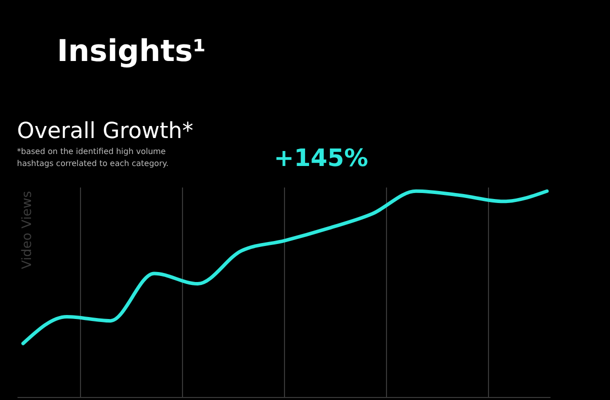 The width and height of the screenshot is (610, 400). I want to click on y-axis-title: Video Views, so click(27, 230).